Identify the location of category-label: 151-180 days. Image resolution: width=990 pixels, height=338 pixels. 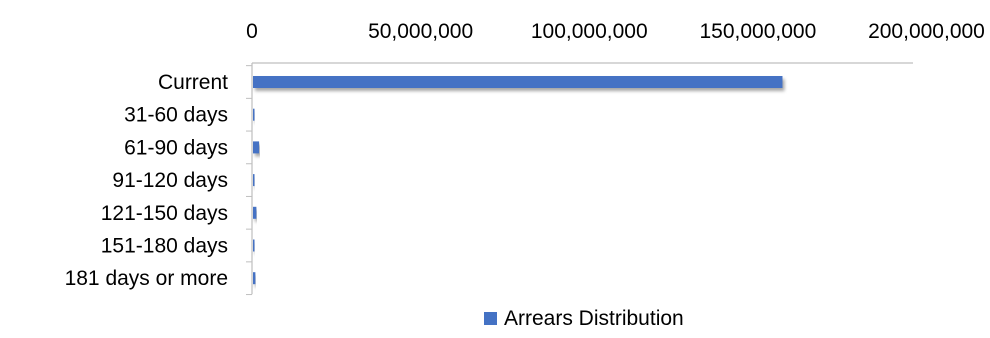
(164, 246).